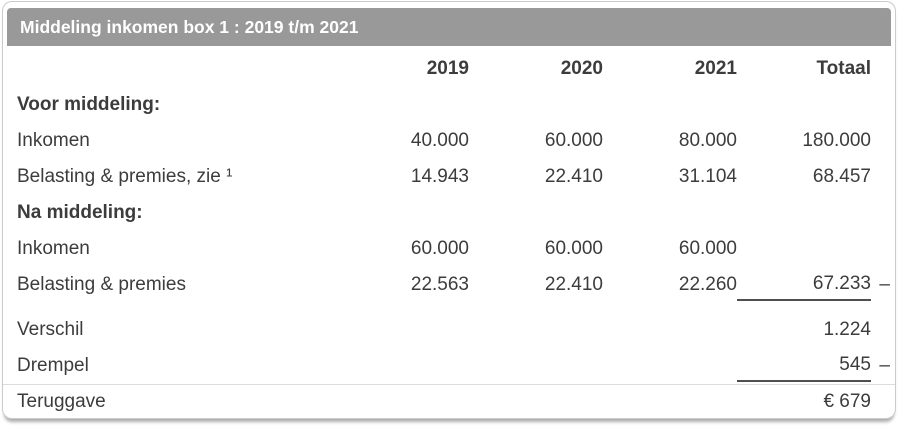  I want to click on cell-2021: 60.000, so click(707, 248).